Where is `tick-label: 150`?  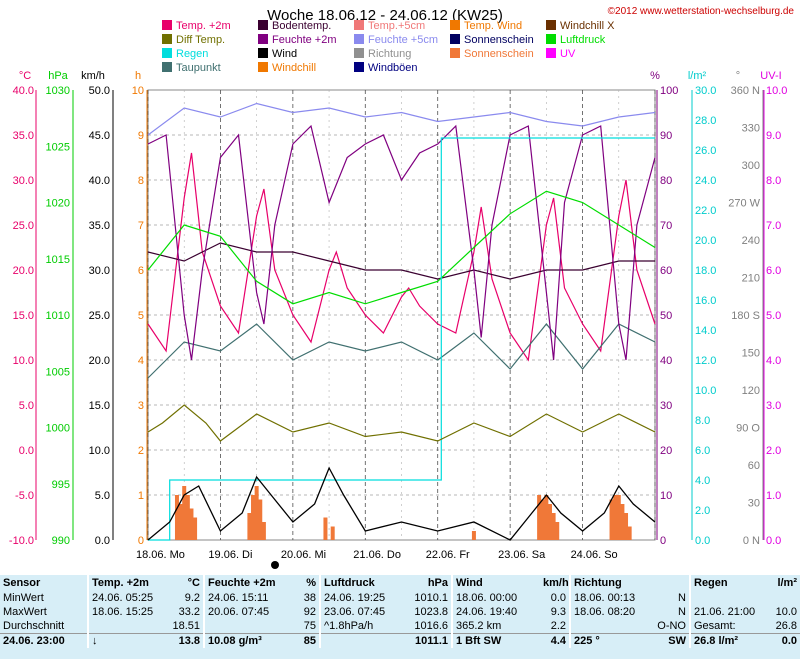
tick-label: 150 is located at coordinates (751, 354).